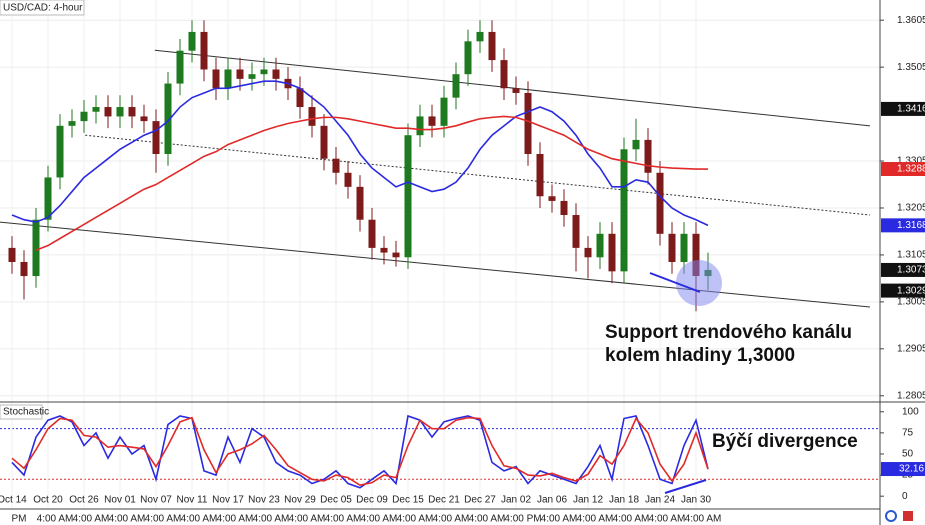 This screenshot has height=525, width=925. I want to click on y-tick-label: 1.2805, so click(911, 395).